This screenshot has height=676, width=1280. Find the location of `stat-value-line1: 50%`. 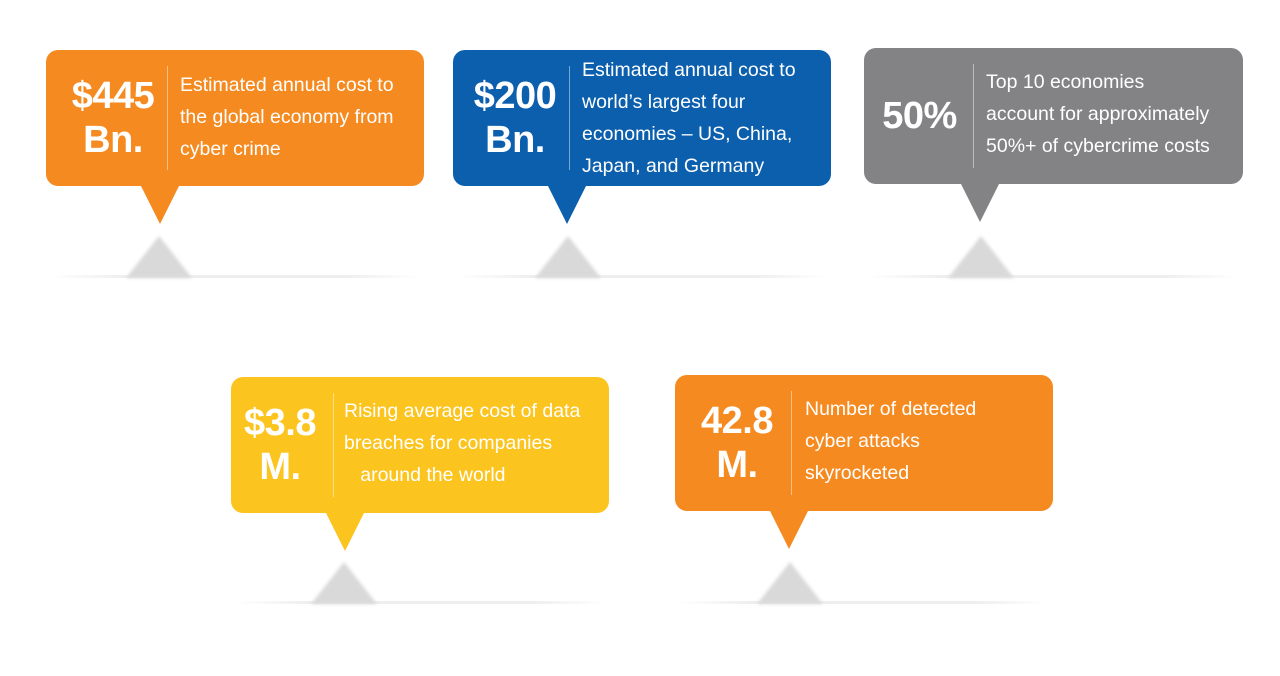

stat-value-line1: 50% is located at coordinates (919, 116).